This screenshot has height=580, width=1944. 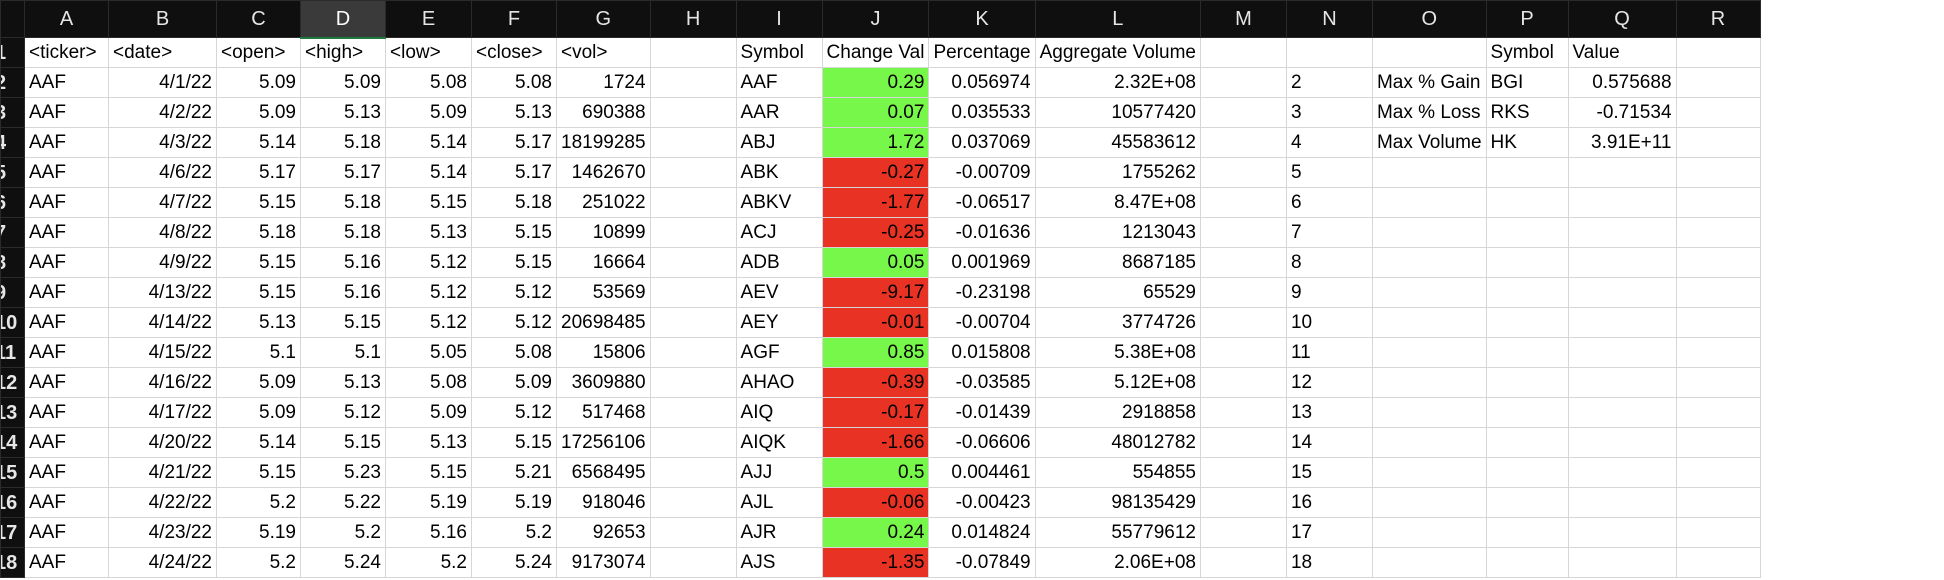 What do you see at coordinates (1622, 172) in the screenshot?
I see `cell-q5` at bounding box center [1622, 172].